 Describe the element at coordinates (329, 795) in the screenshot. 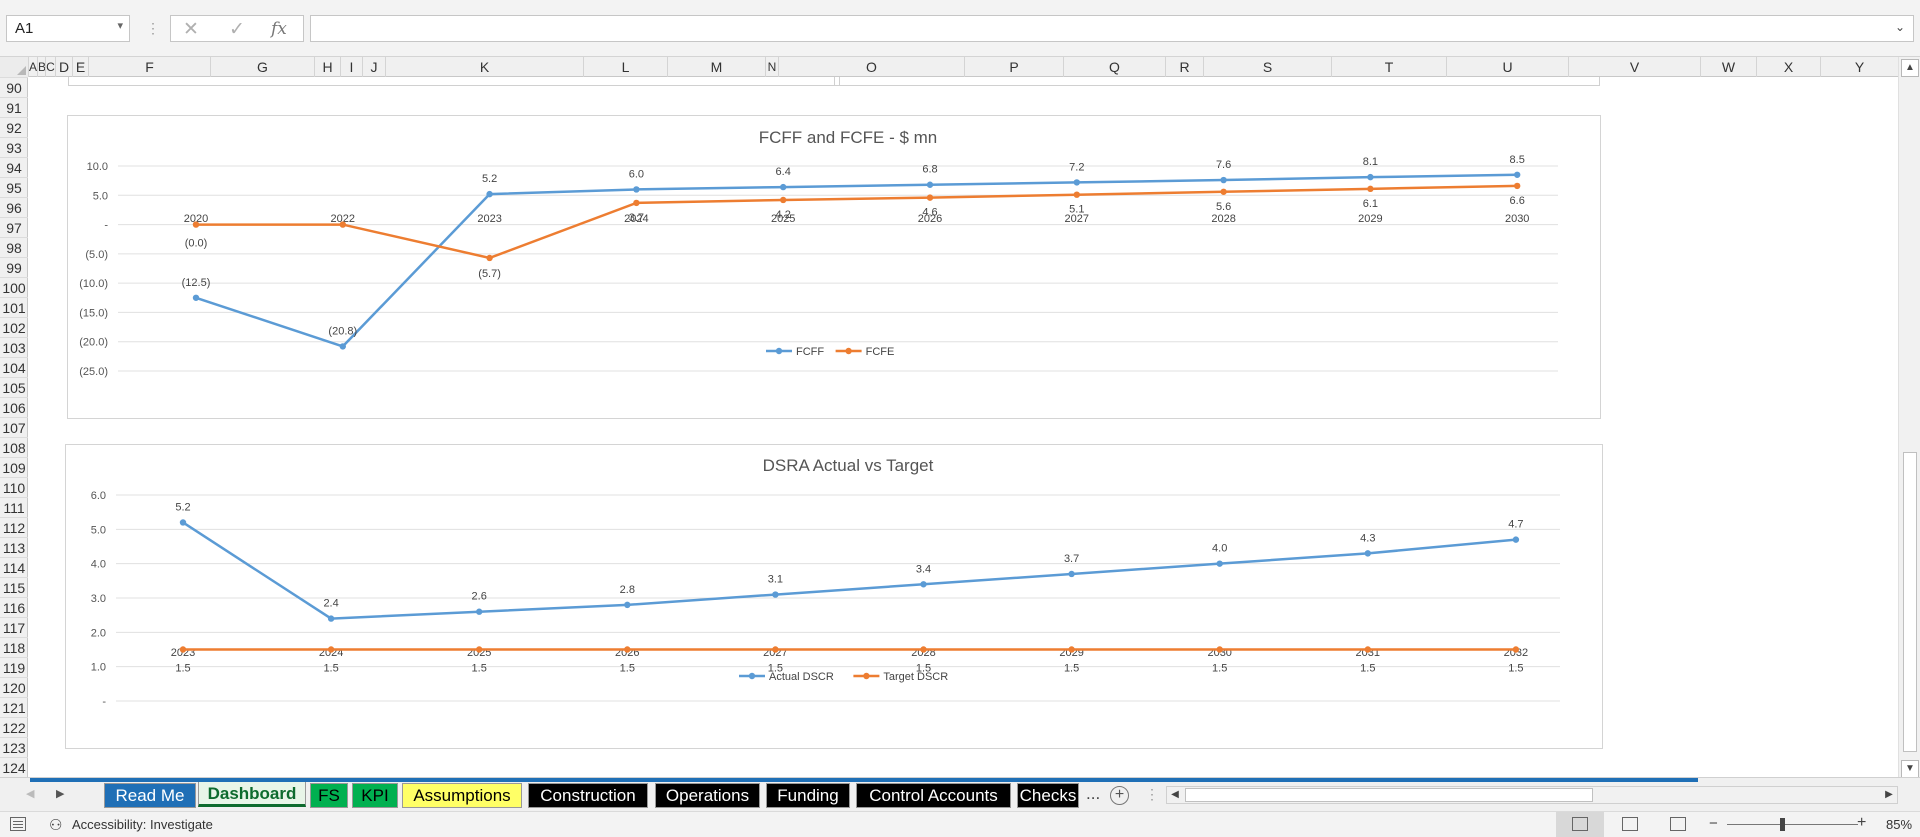

I see `sheet-tab-fs: FS` at that location.